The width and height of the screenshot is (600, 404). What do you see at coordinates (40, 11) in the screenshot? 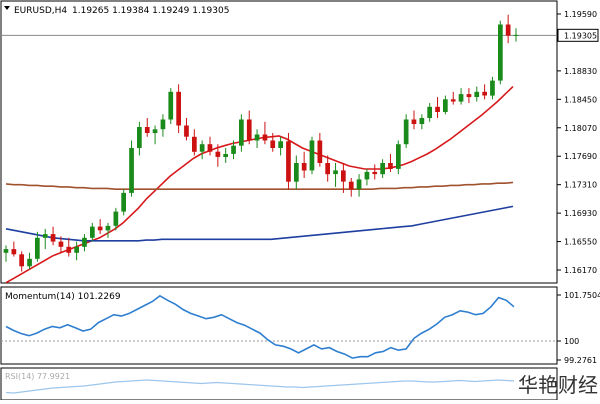
I see `symbol-label: EURUSD,H4` at bounding box center [40, 11].